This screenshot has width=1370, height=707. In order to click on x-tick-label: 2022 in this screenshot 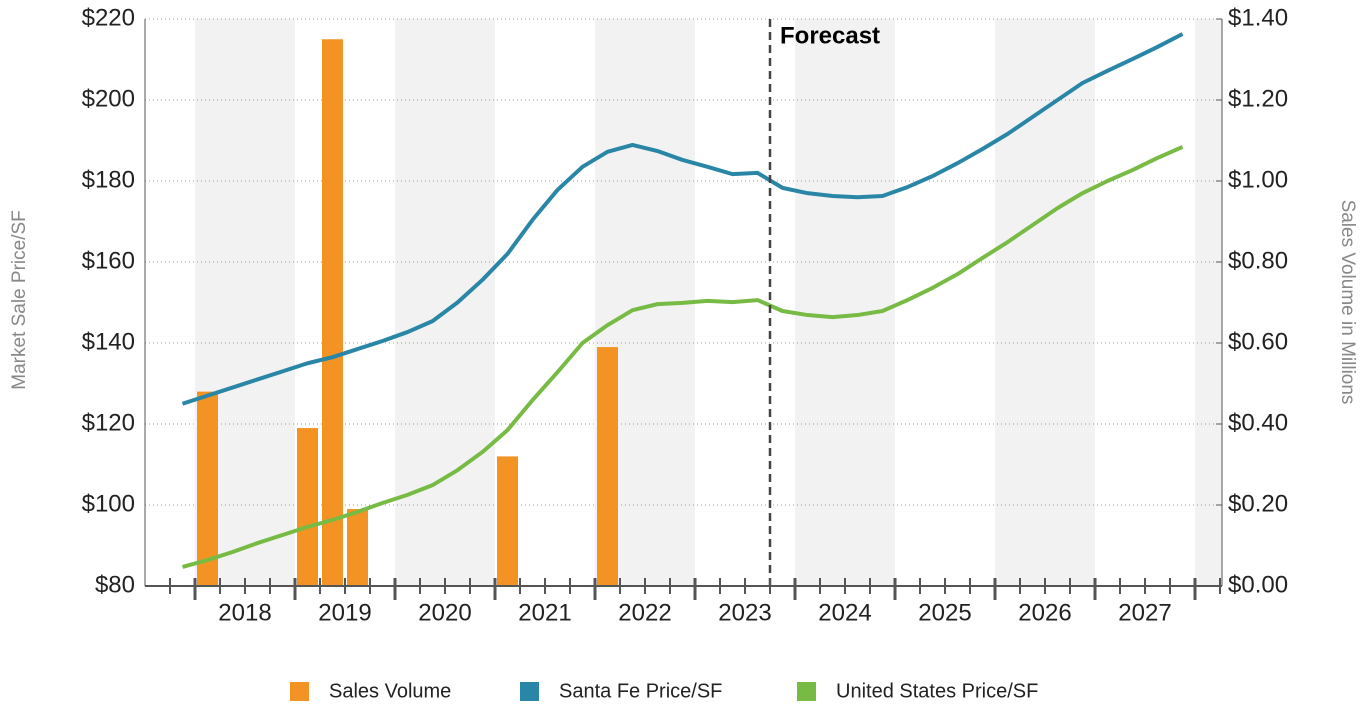, I will do `click(644, 612)`.